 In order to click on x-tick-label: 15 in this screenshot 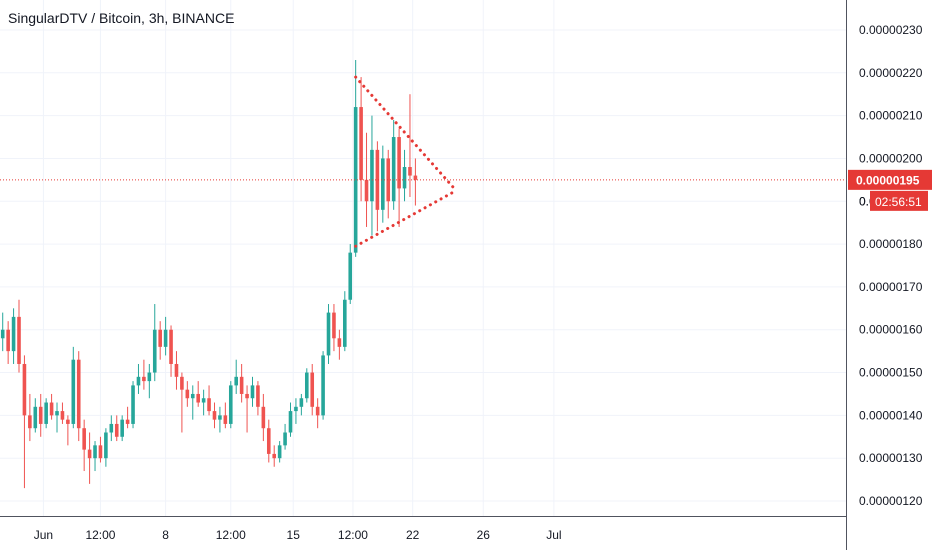, I will do `click(294, 535)`.